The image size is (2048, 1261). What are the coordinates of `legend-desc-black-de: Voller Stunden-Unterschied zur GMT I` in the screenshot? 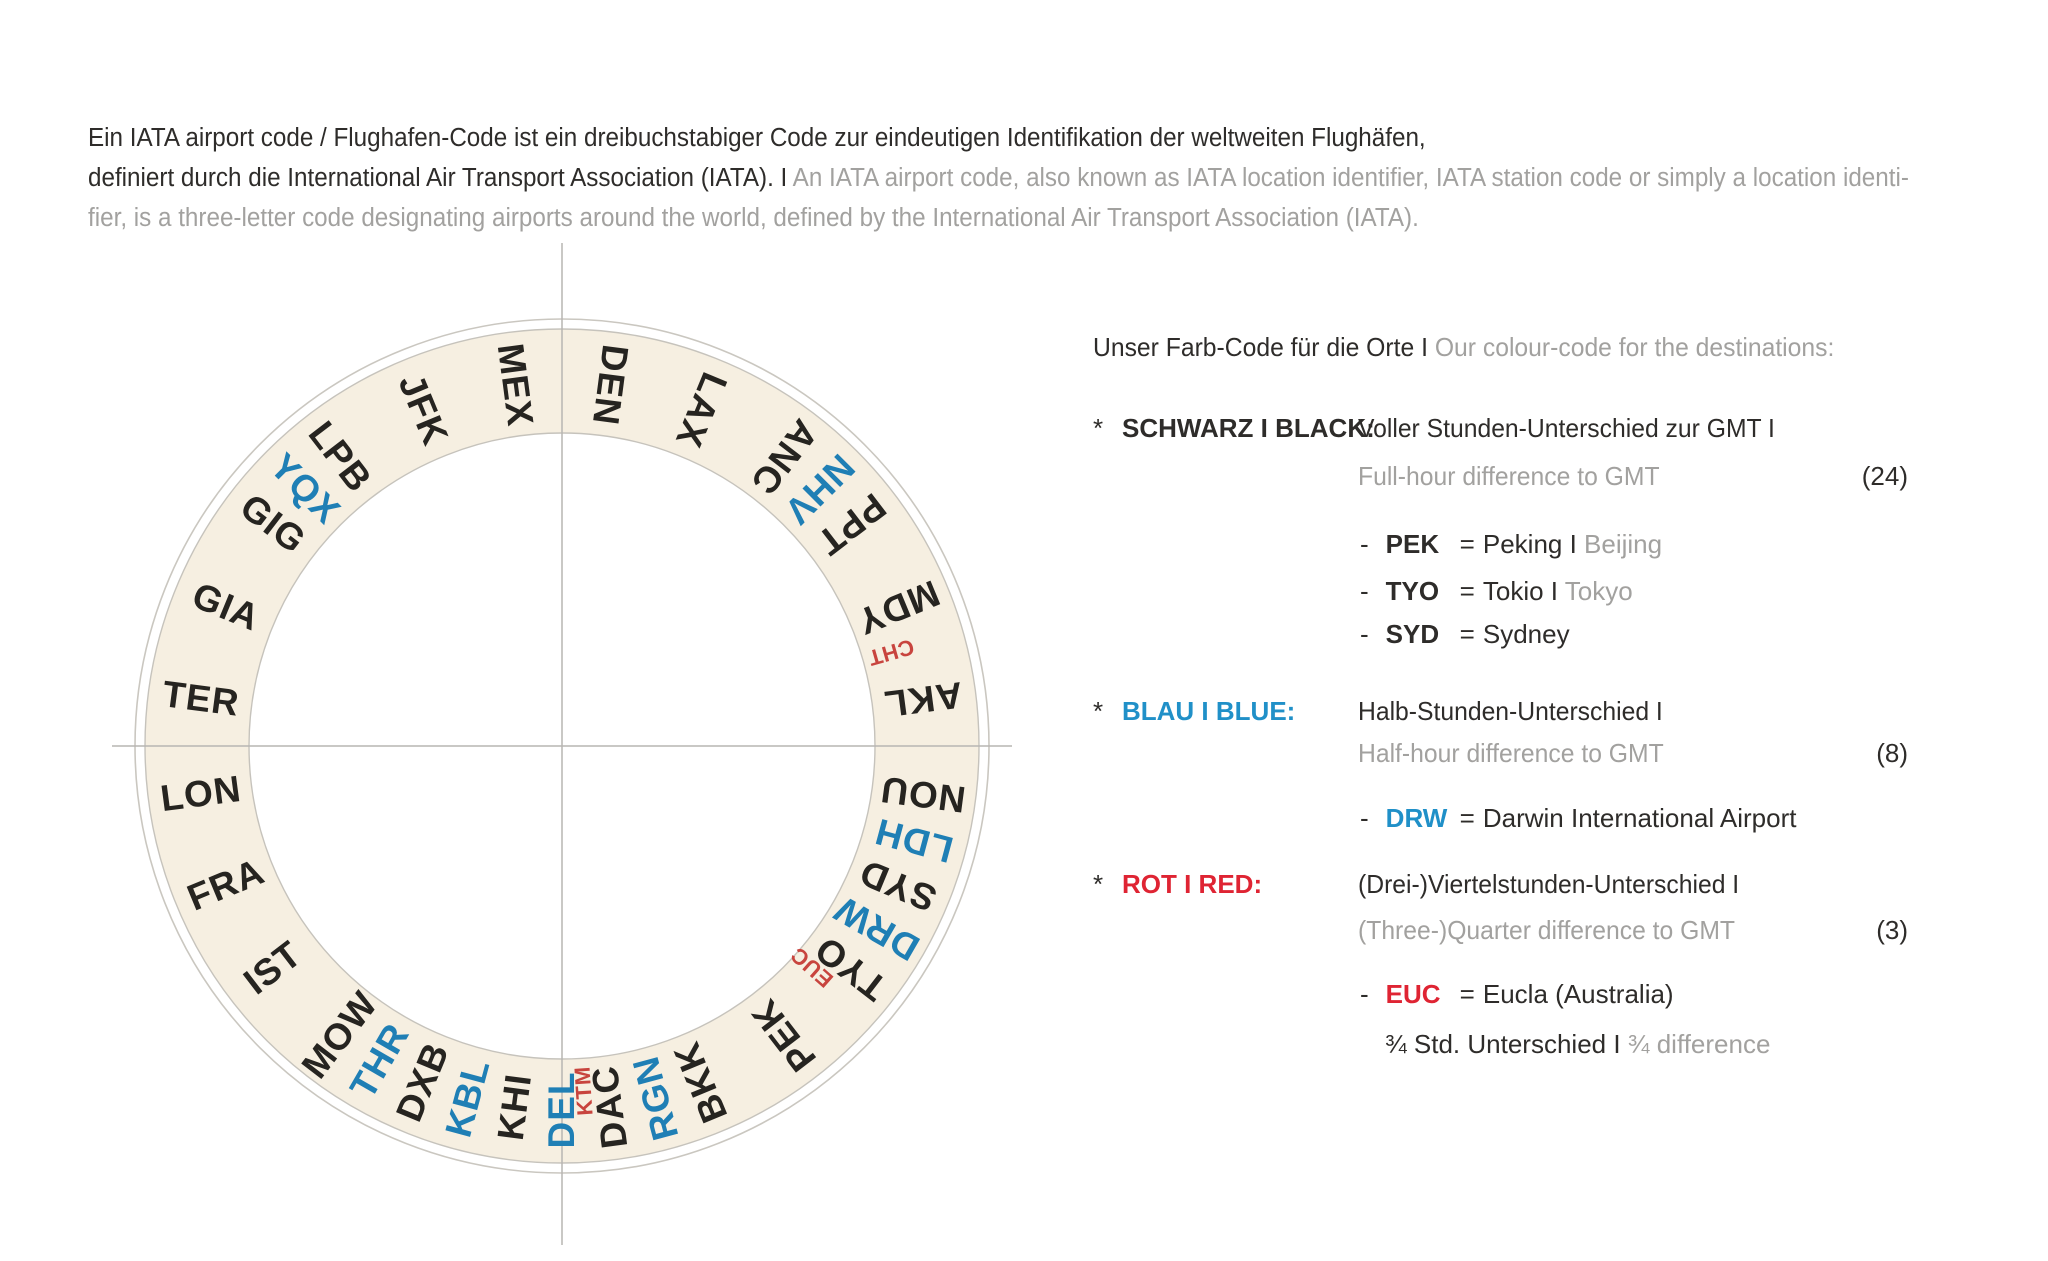 It's located at (1566, 428).